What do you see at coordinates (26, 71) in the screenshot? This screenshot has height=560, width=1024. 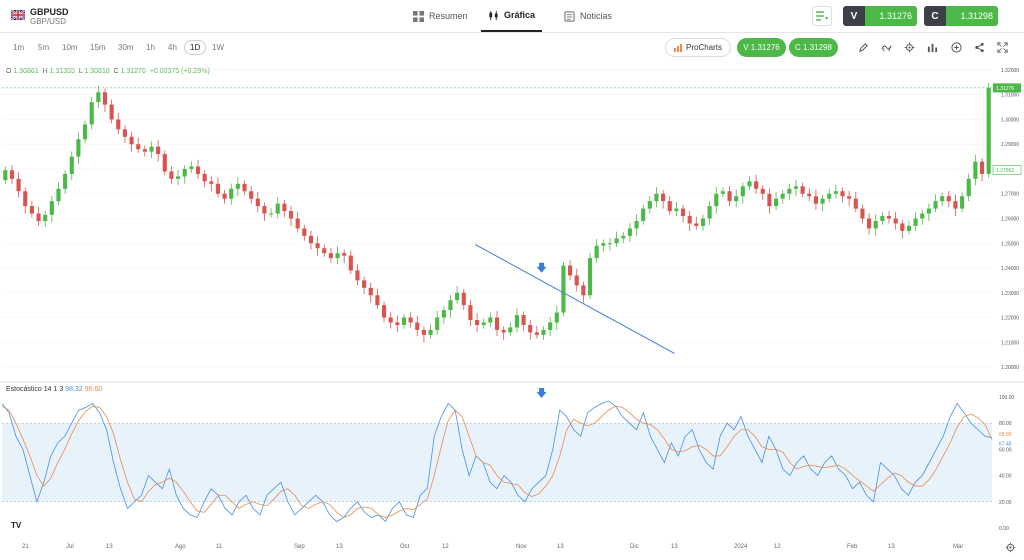 I see `ohlc-open: 1.30861` at bounding box center [26, 71].